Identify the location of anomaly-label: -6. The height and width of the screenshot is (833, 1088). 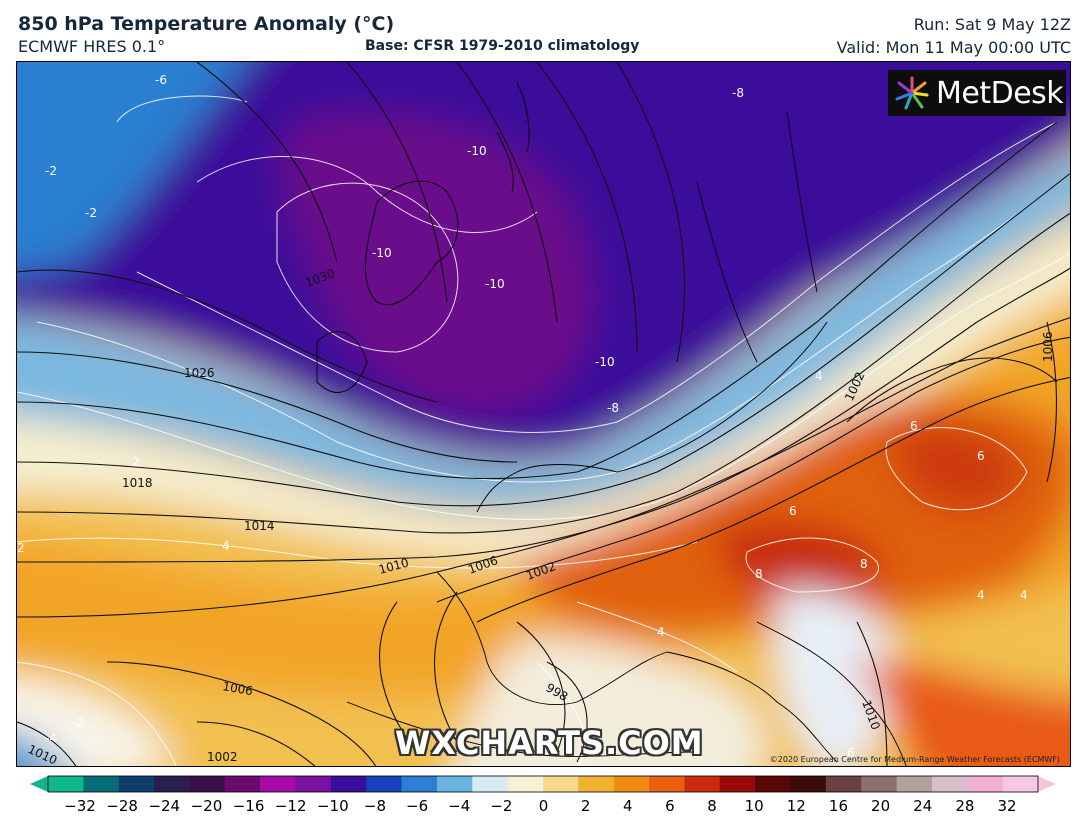
(161, 80).